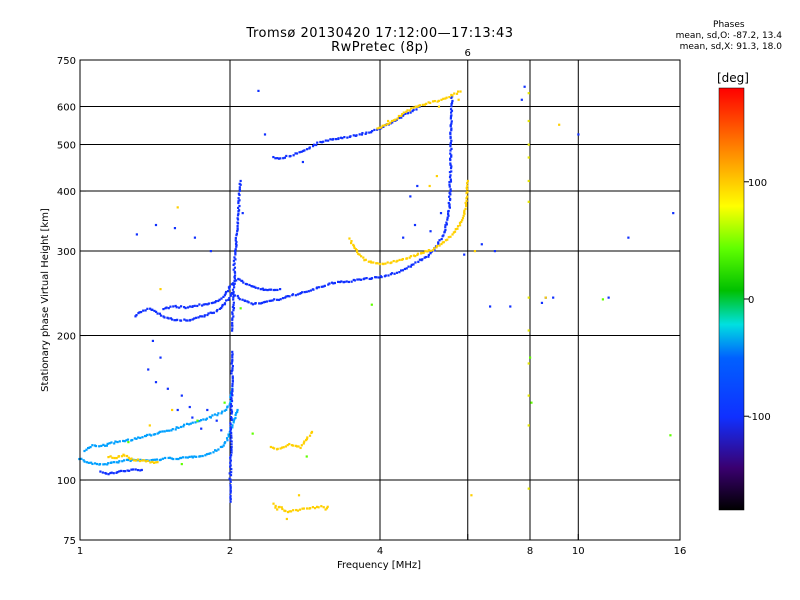 This screenshot has width=800, height=600. Describe the element at coordinates (66, 252) in the screenshot. I see `y-tick-label: 300` at that location.